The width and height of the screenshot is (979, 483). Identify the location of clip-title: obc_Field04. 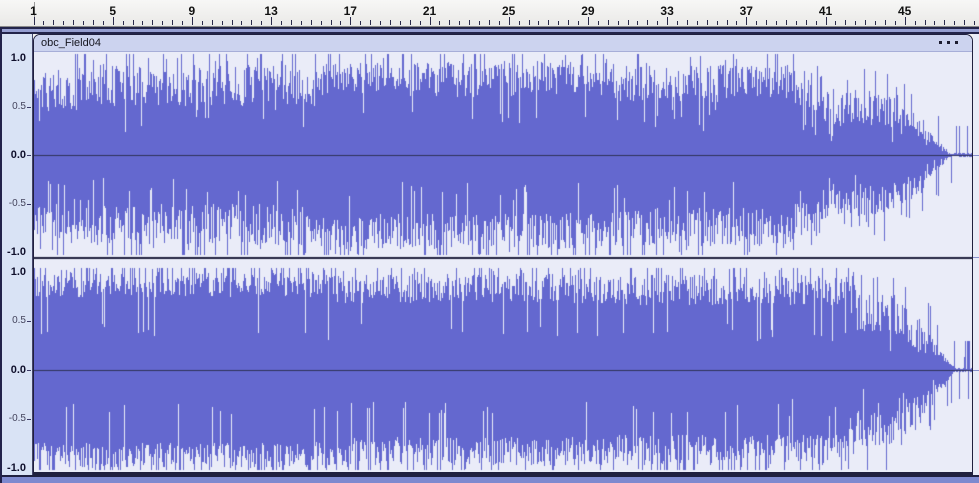
(71, 43).